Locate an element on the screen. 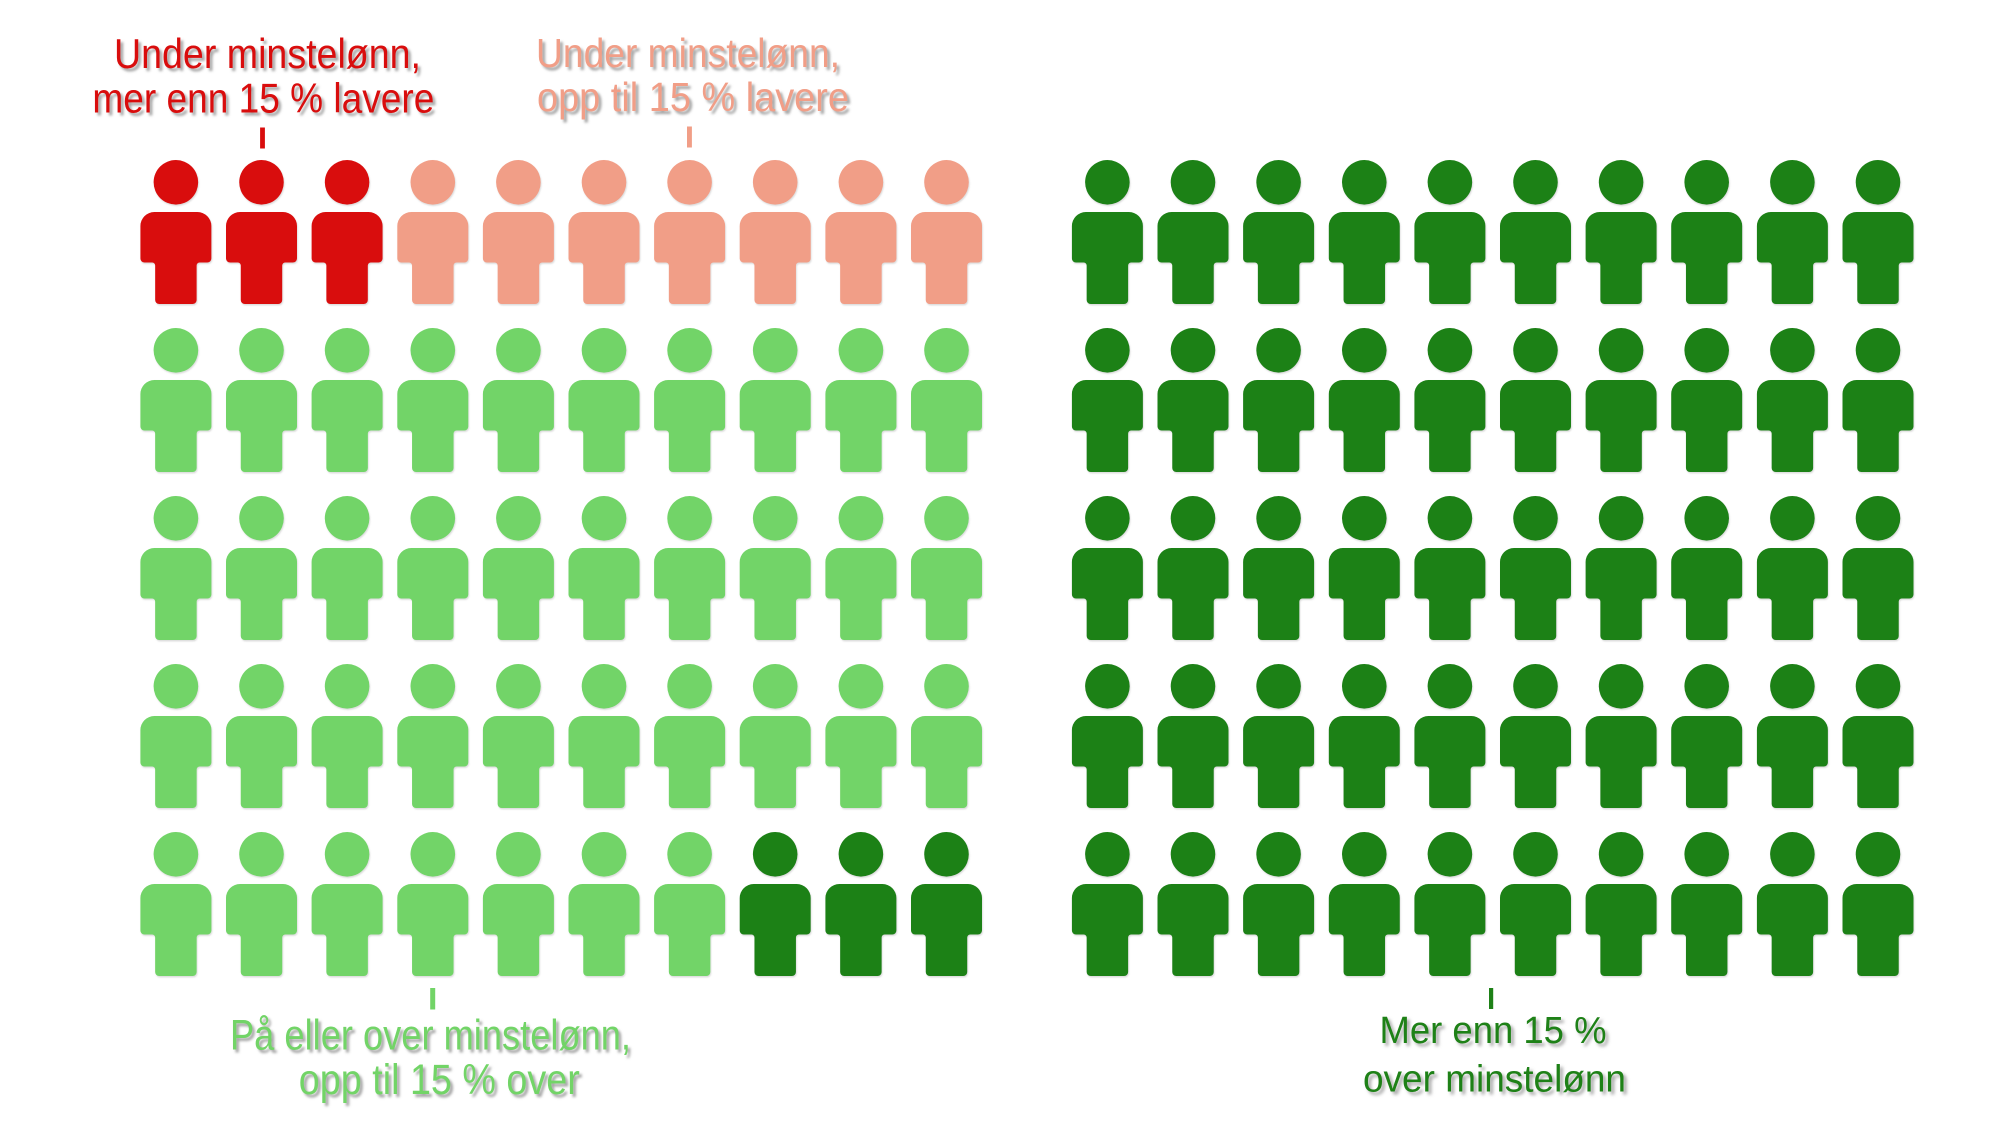 This screenshot has width=2000, height=1125. svg-text: På eller over minstelønn, is located at coordinates (430, 1036).